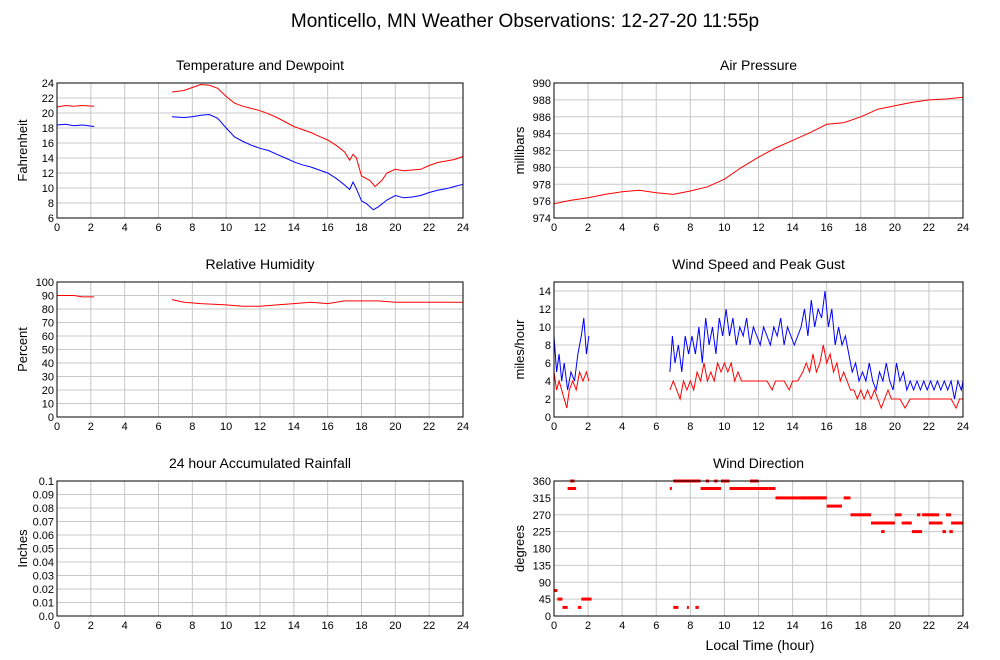 The height and width of the screenshot is (660, 1000). I want to click on direction-x-tick-label: 0, so click(554, 626).